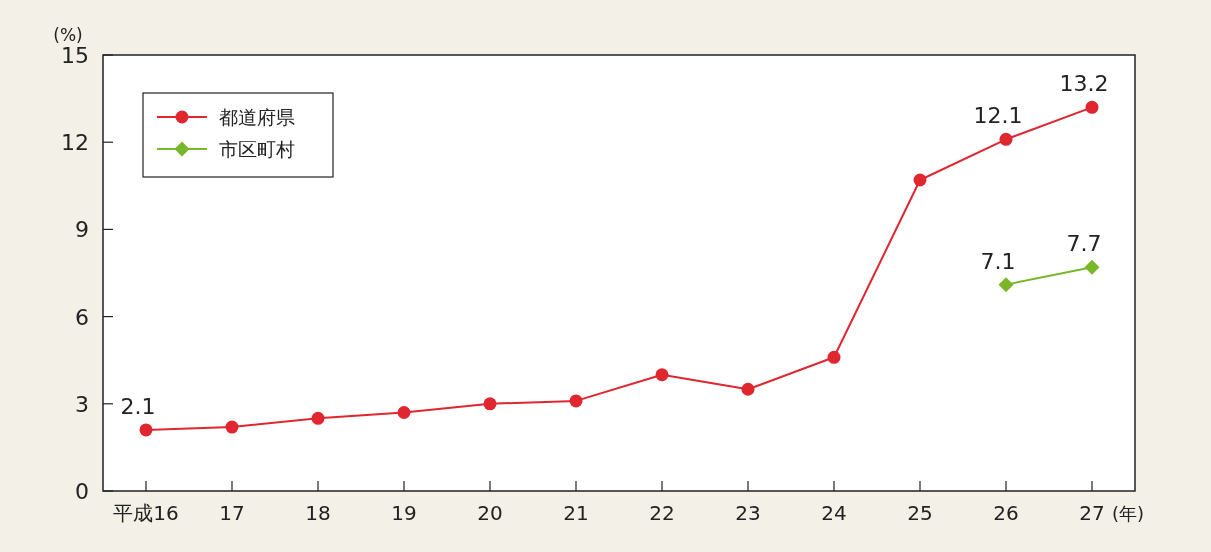 Image resolution: width=1211 pixels, height=552 pixels. Describe the element at coordinates (82, 230) in the screenshot. I see `y-tick-label: 9` at that location.